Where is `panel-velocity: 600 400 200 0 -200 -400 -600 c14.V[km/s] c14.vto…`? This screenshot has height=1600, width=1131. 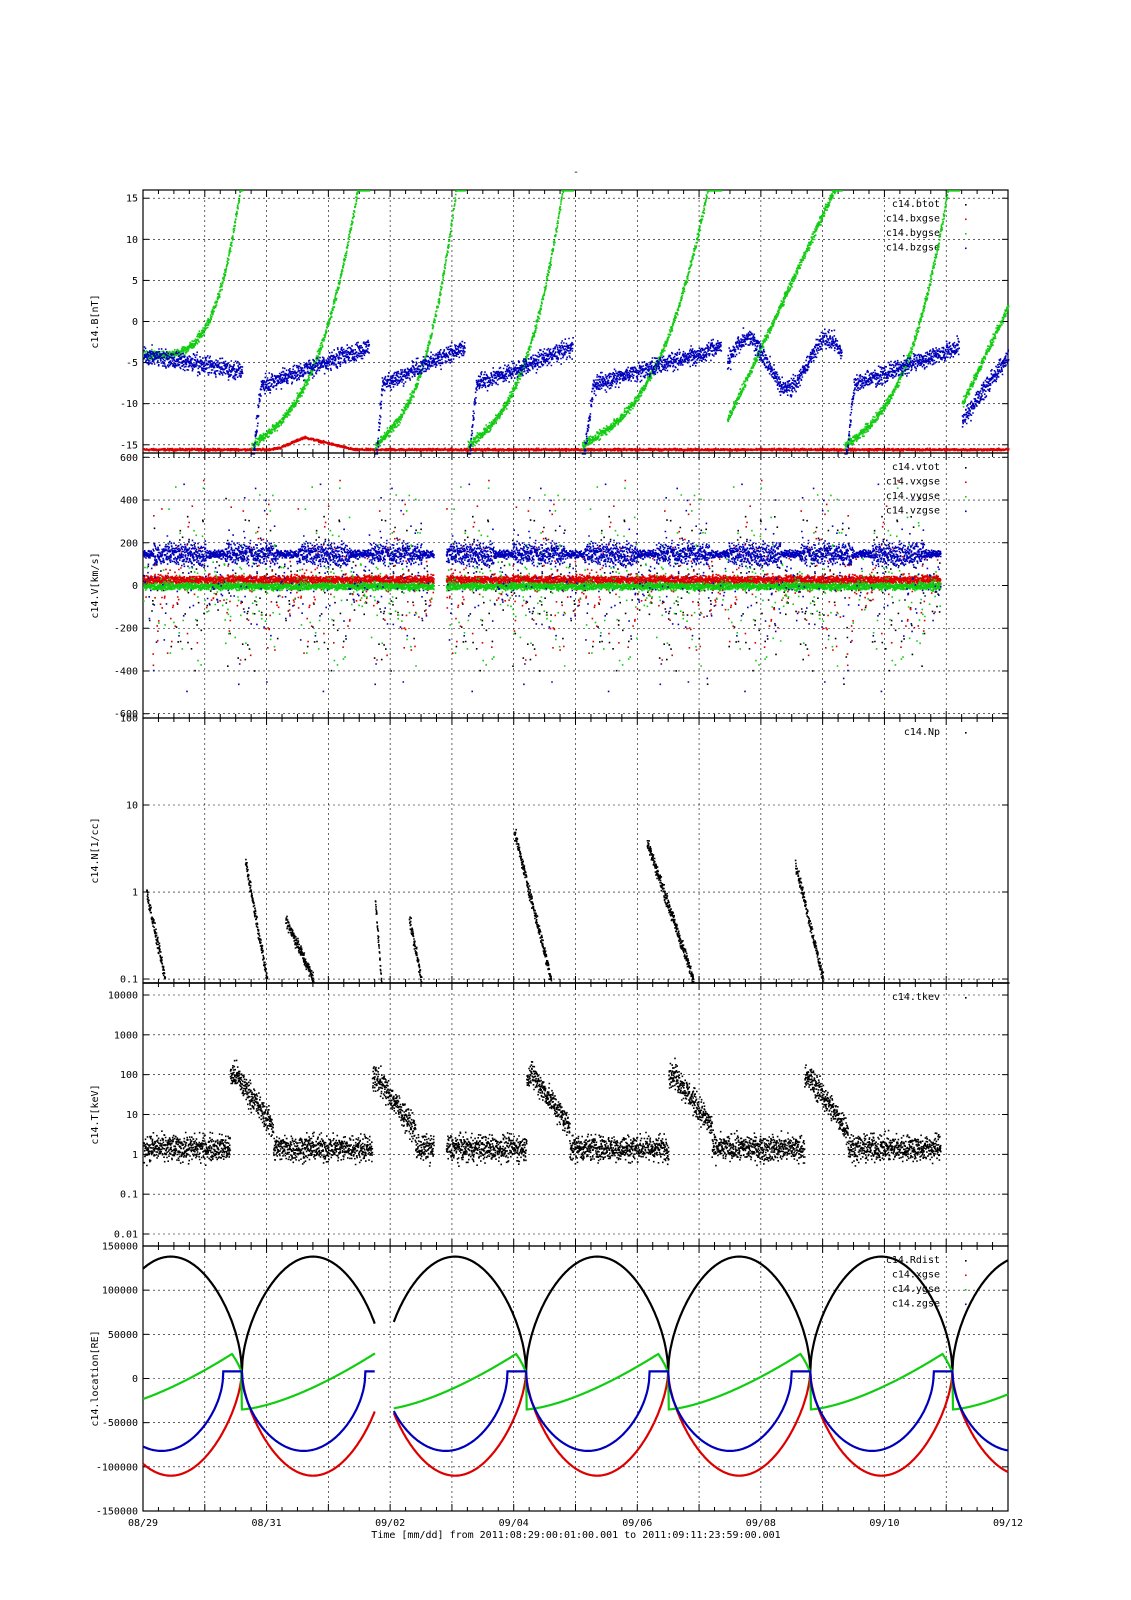
panel-velocity: 600 400 200 0 -200 -400 -600 c14.V[km/s] c14.vto… is located at coordinates (549, 586).